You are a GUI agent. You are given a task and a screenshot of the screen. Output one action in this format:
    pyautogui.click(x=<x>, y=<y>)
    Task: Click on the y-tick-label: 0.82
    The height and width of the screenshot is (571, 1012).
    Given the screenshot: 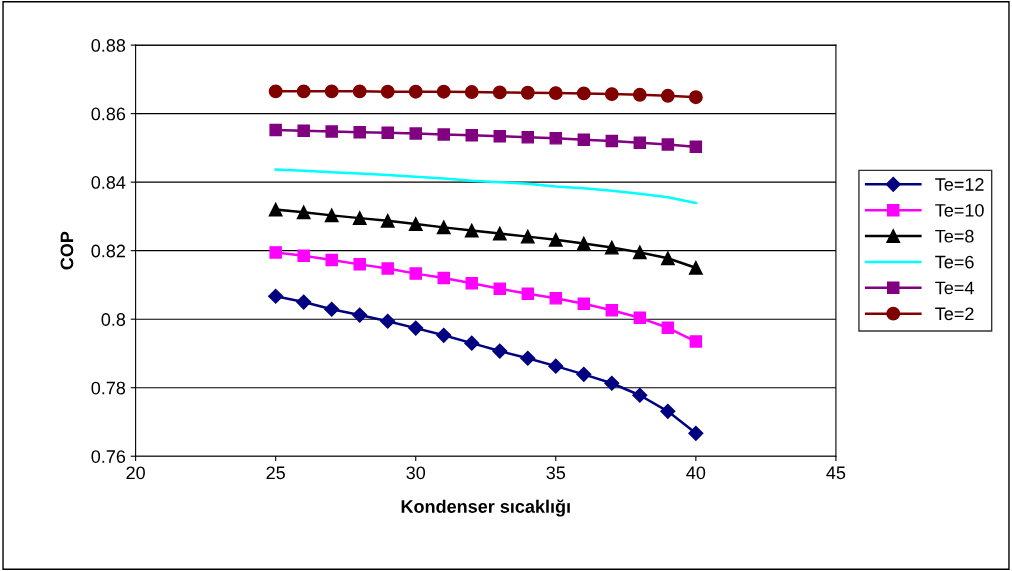 What is the action you would take?
    pyautogui.click(x=108, y=251)
    